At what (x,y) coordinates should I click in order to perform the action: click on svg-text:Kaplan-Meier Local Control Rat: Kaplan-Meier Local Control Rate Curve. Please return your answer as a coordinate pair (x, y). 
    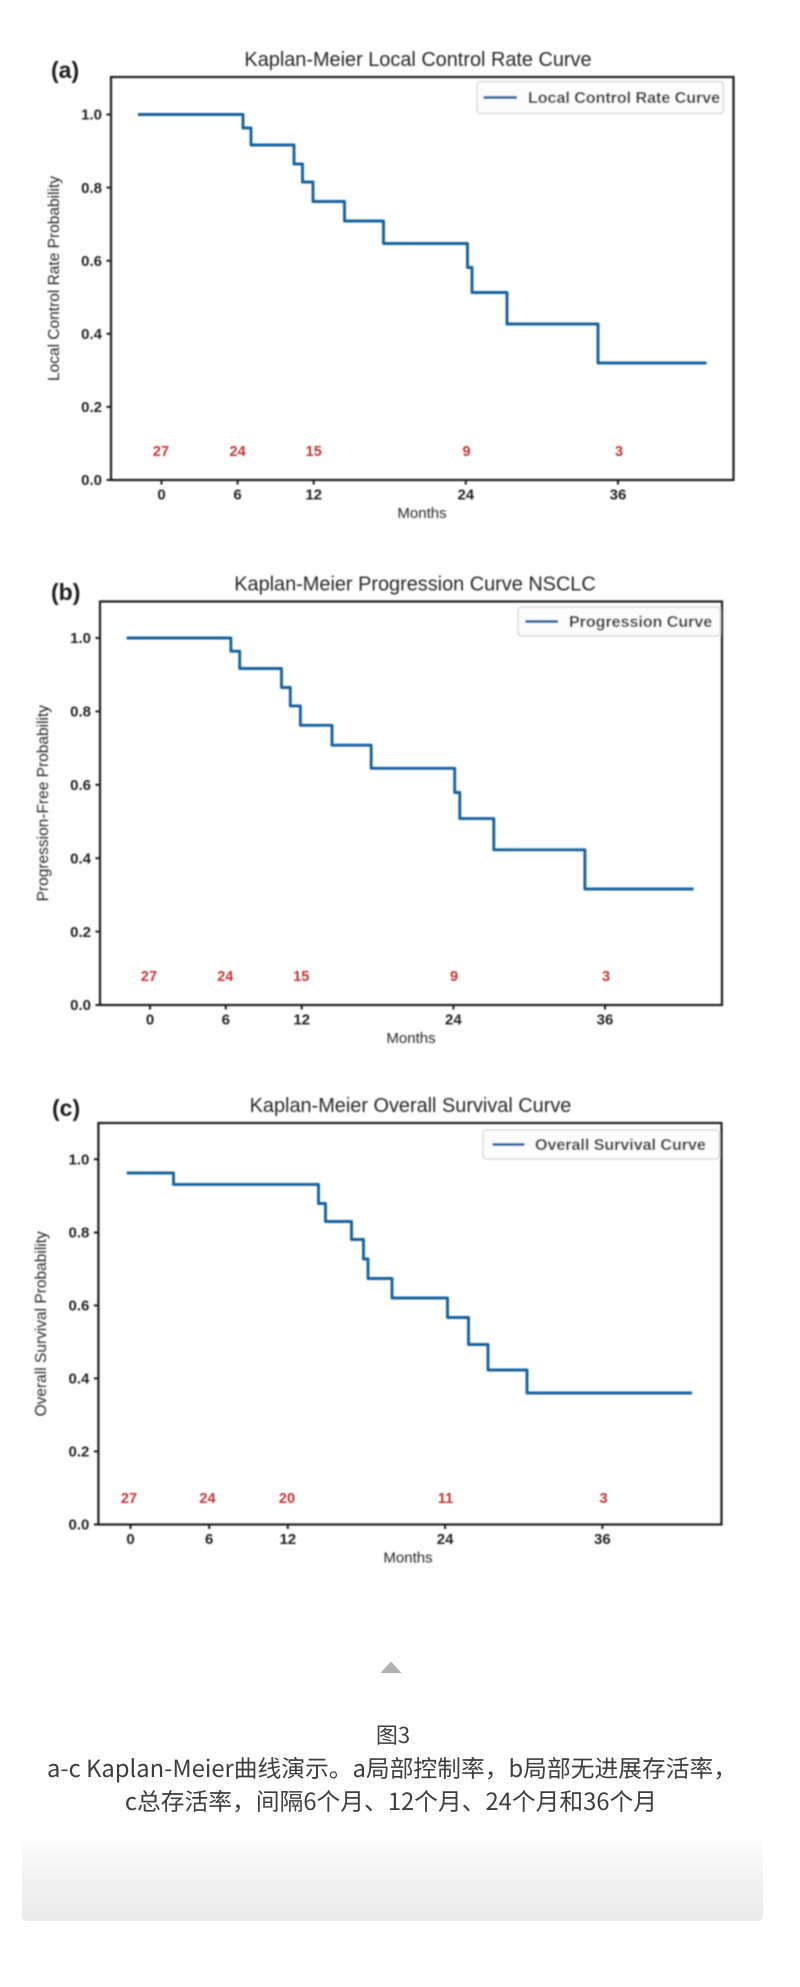
    Looking at the image, I should click on (417, 60).